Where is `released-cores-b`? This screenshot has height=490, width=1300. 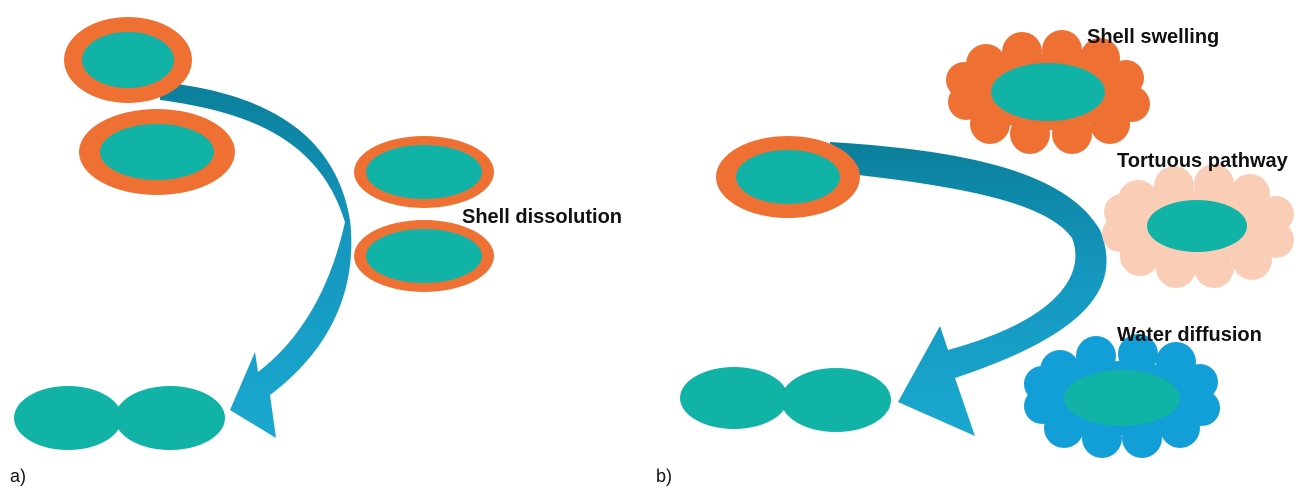 released-cores-b is located at coordinates (785, 399).